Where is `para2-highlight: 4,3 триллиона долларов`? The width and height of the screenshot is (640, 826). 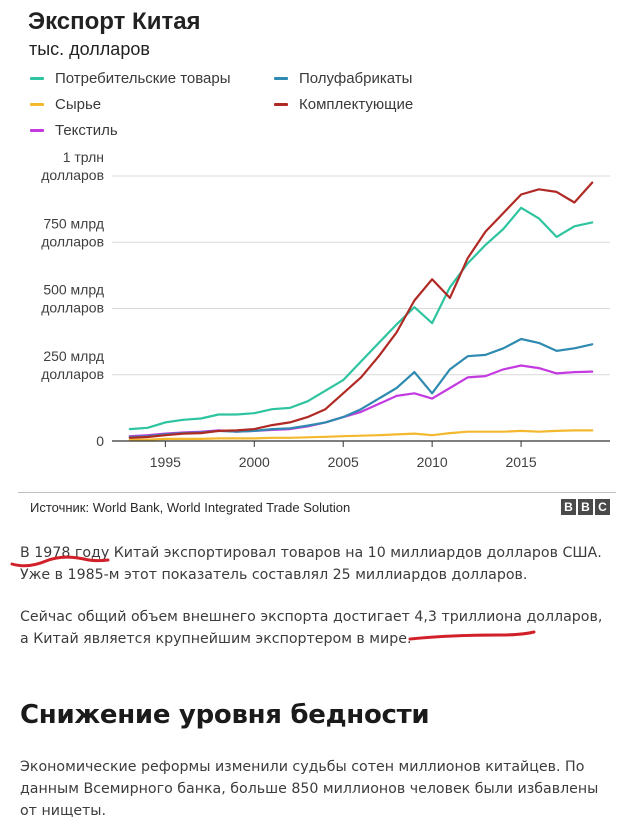 para2-highlight: 4,3 триллиона долларов is located at coordinates (506, 617).